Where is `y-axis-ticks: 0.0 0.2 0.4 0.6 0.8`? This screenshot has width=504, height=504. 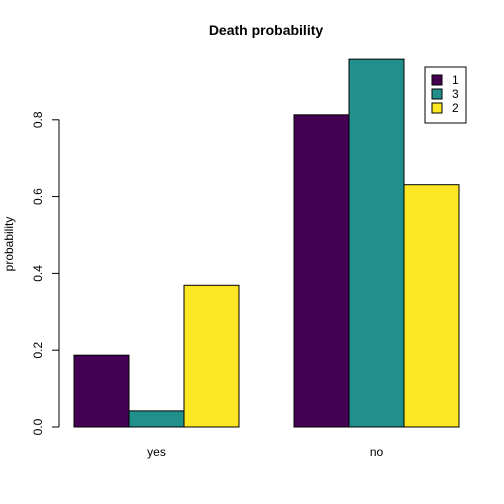
y-axis-ticks: 0.0 0.2 0.4 0.6 0.8 is located at coordinates (45, 273).